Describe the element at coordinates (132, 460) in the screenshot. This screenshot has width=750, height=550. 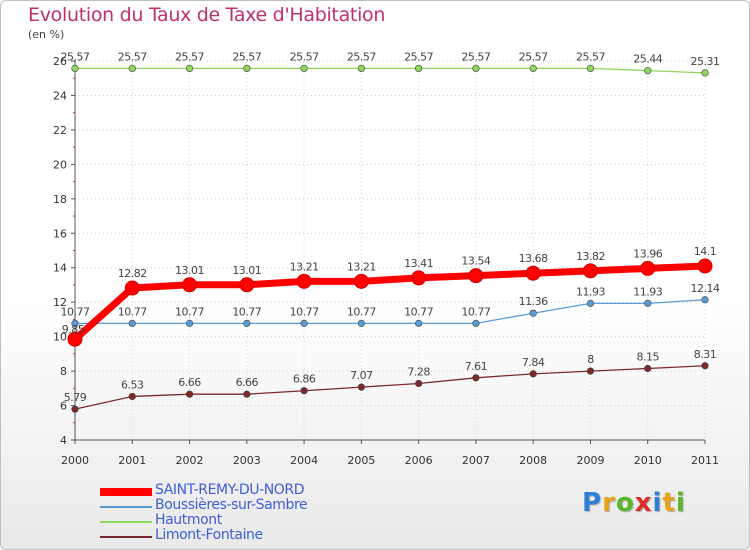
I see `x-tick-label: 2001` at that location.